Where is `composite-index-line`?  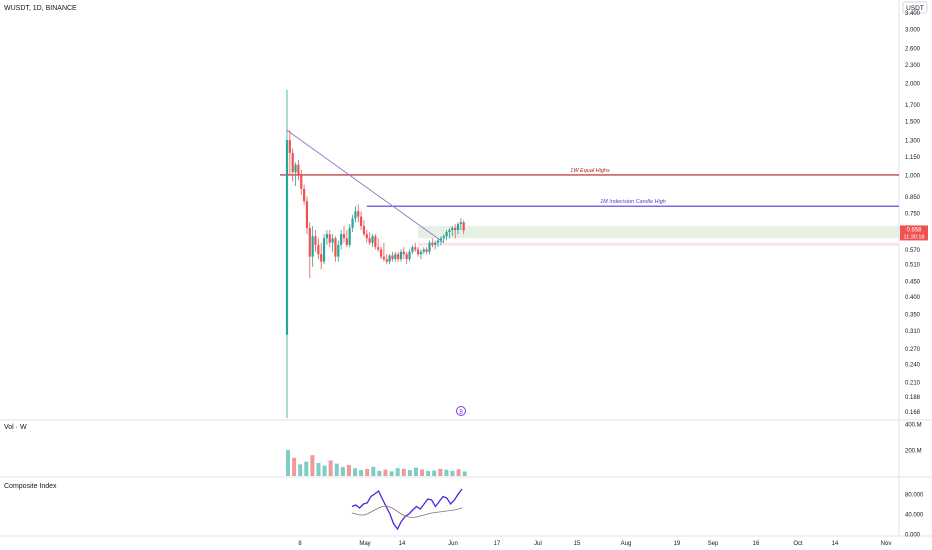
composite-index-line is located at coordinates (407, 509).